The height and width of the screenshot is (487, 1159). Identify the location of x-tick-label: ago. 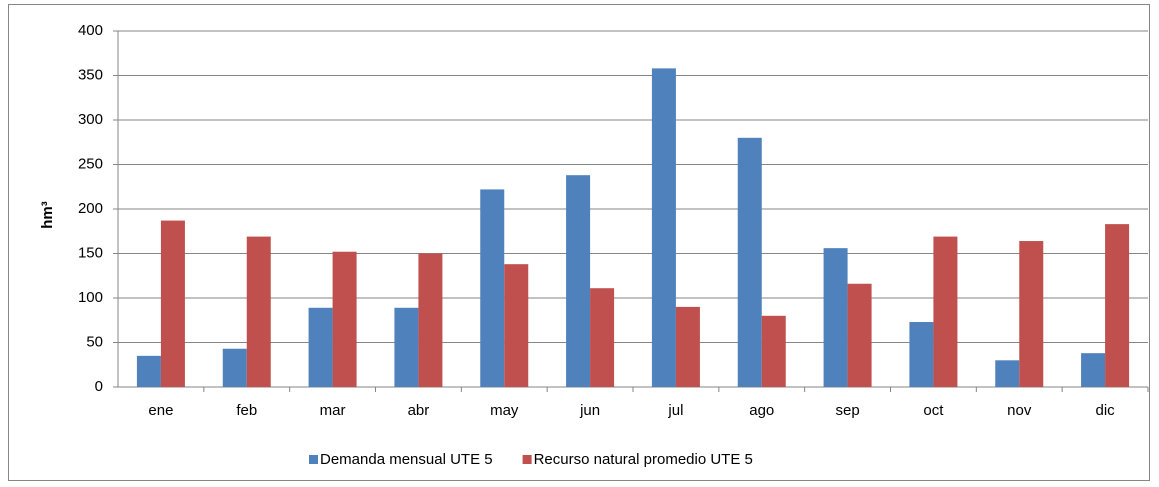
(761, 410).